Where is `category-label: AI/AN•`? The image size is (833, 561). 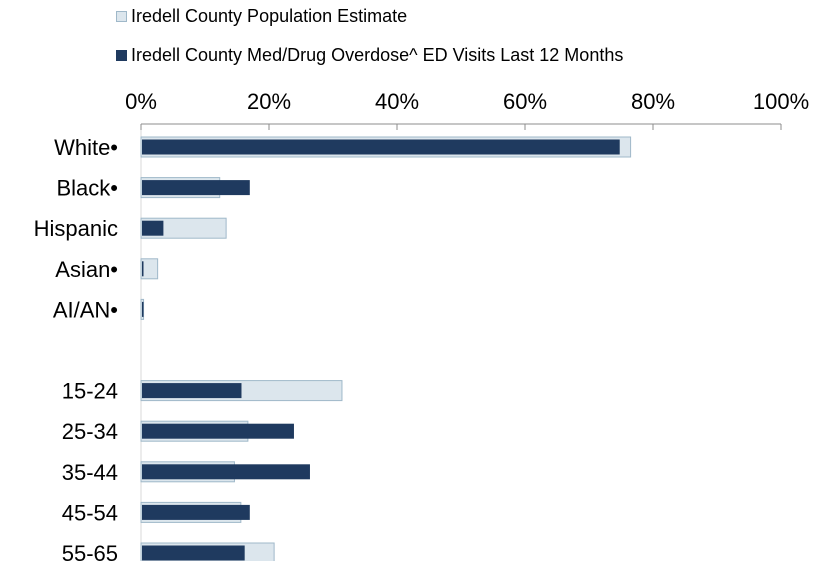
category-label: AI/AN• is located at coordinates (85, 309).